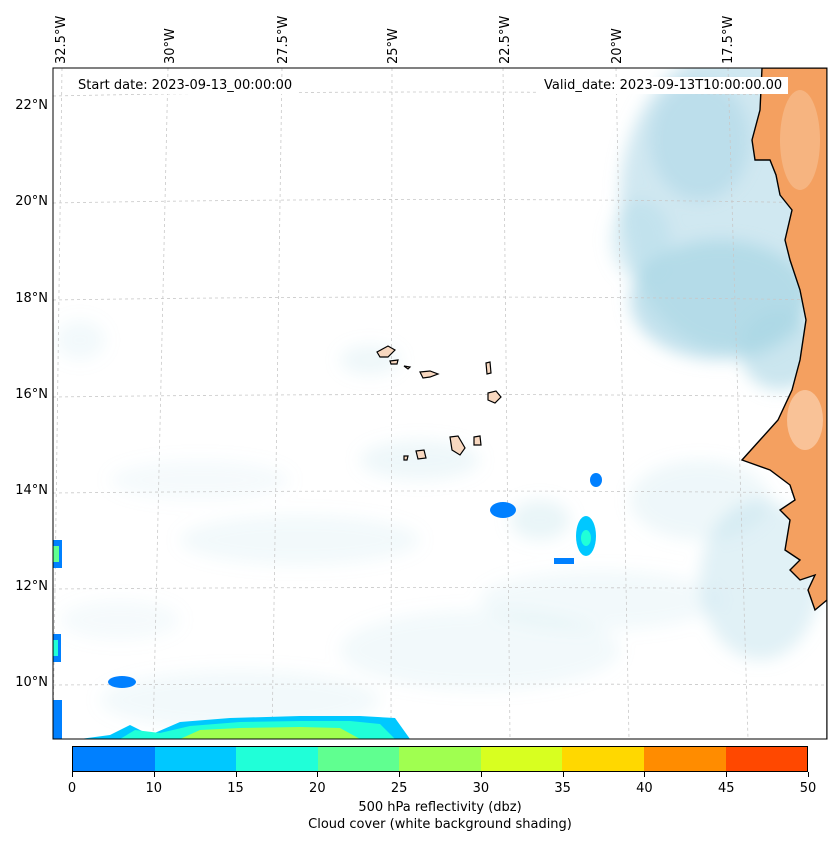  Describe the element at coordinates (31, 105) in the screenshot. I see `lat-label: 22°N` at that location.